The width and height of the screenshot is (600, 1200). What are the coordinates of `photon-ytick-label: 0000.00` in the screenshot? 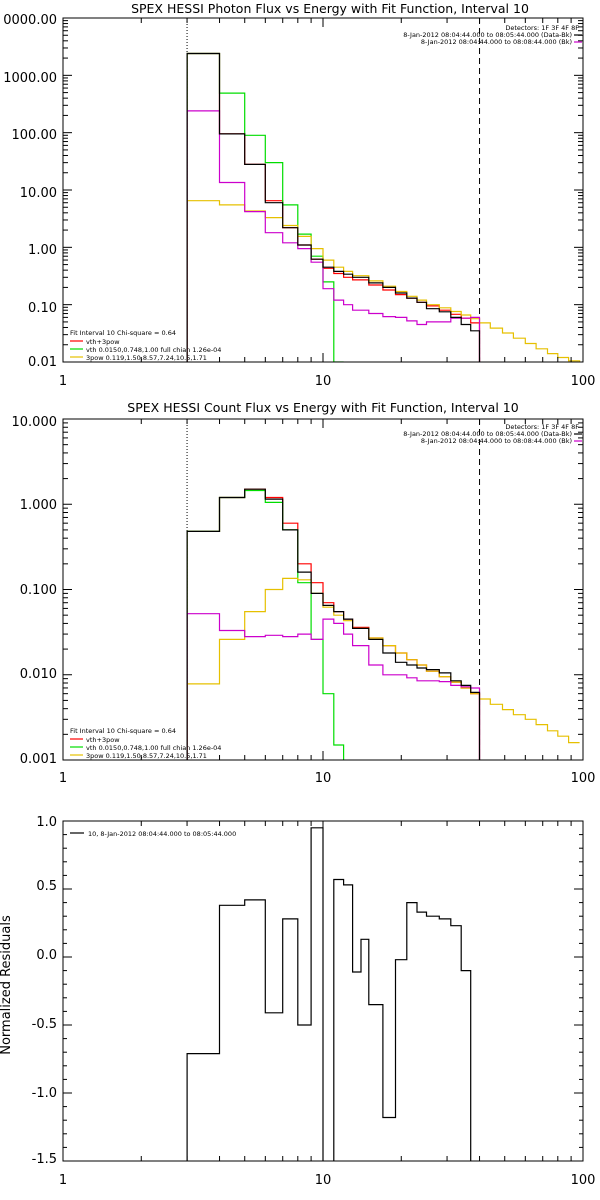 It's located at (30, 20).